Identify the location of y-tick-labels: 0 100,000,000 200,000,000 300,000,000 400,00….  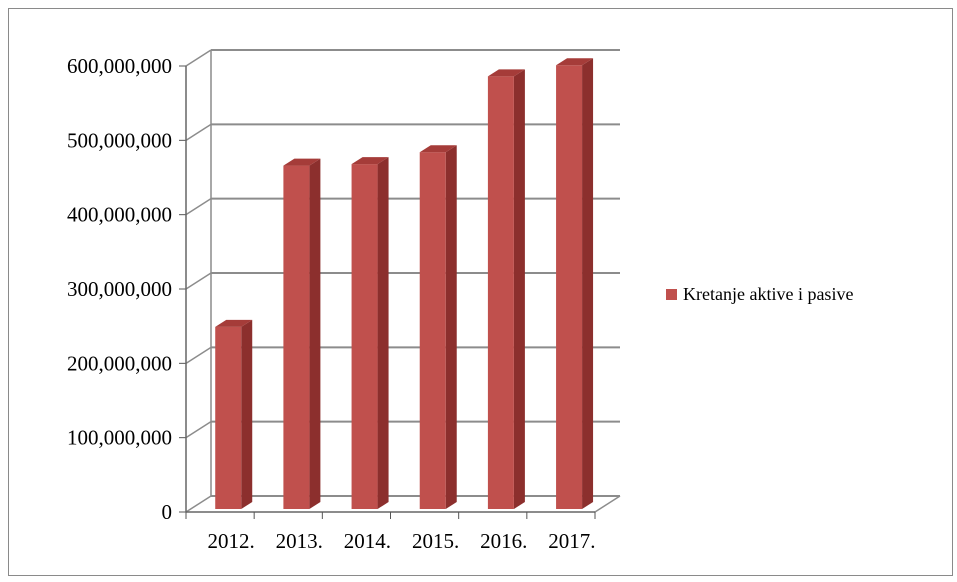
(119, 289).